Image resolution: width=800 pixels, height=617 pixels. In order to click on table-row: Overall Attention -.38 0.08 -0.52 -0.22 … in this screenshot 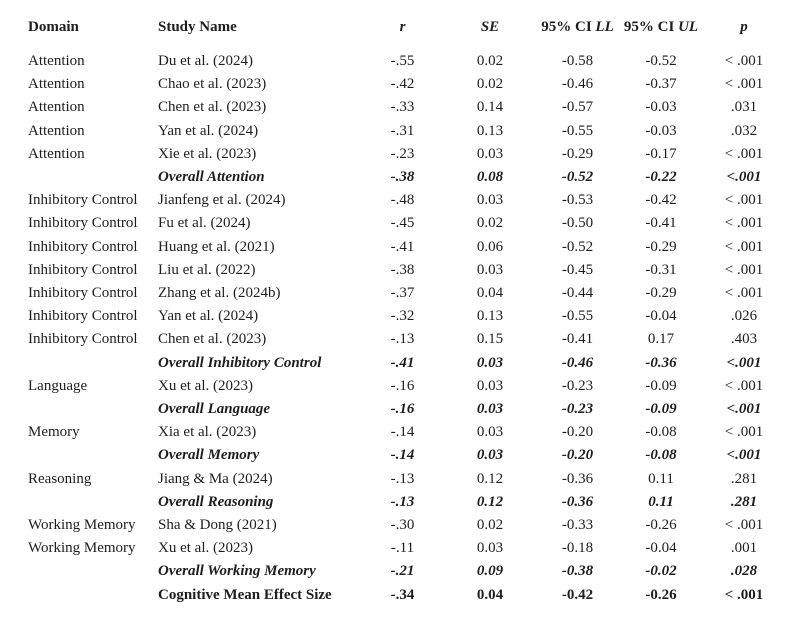, I will do `click(407, 177)`.